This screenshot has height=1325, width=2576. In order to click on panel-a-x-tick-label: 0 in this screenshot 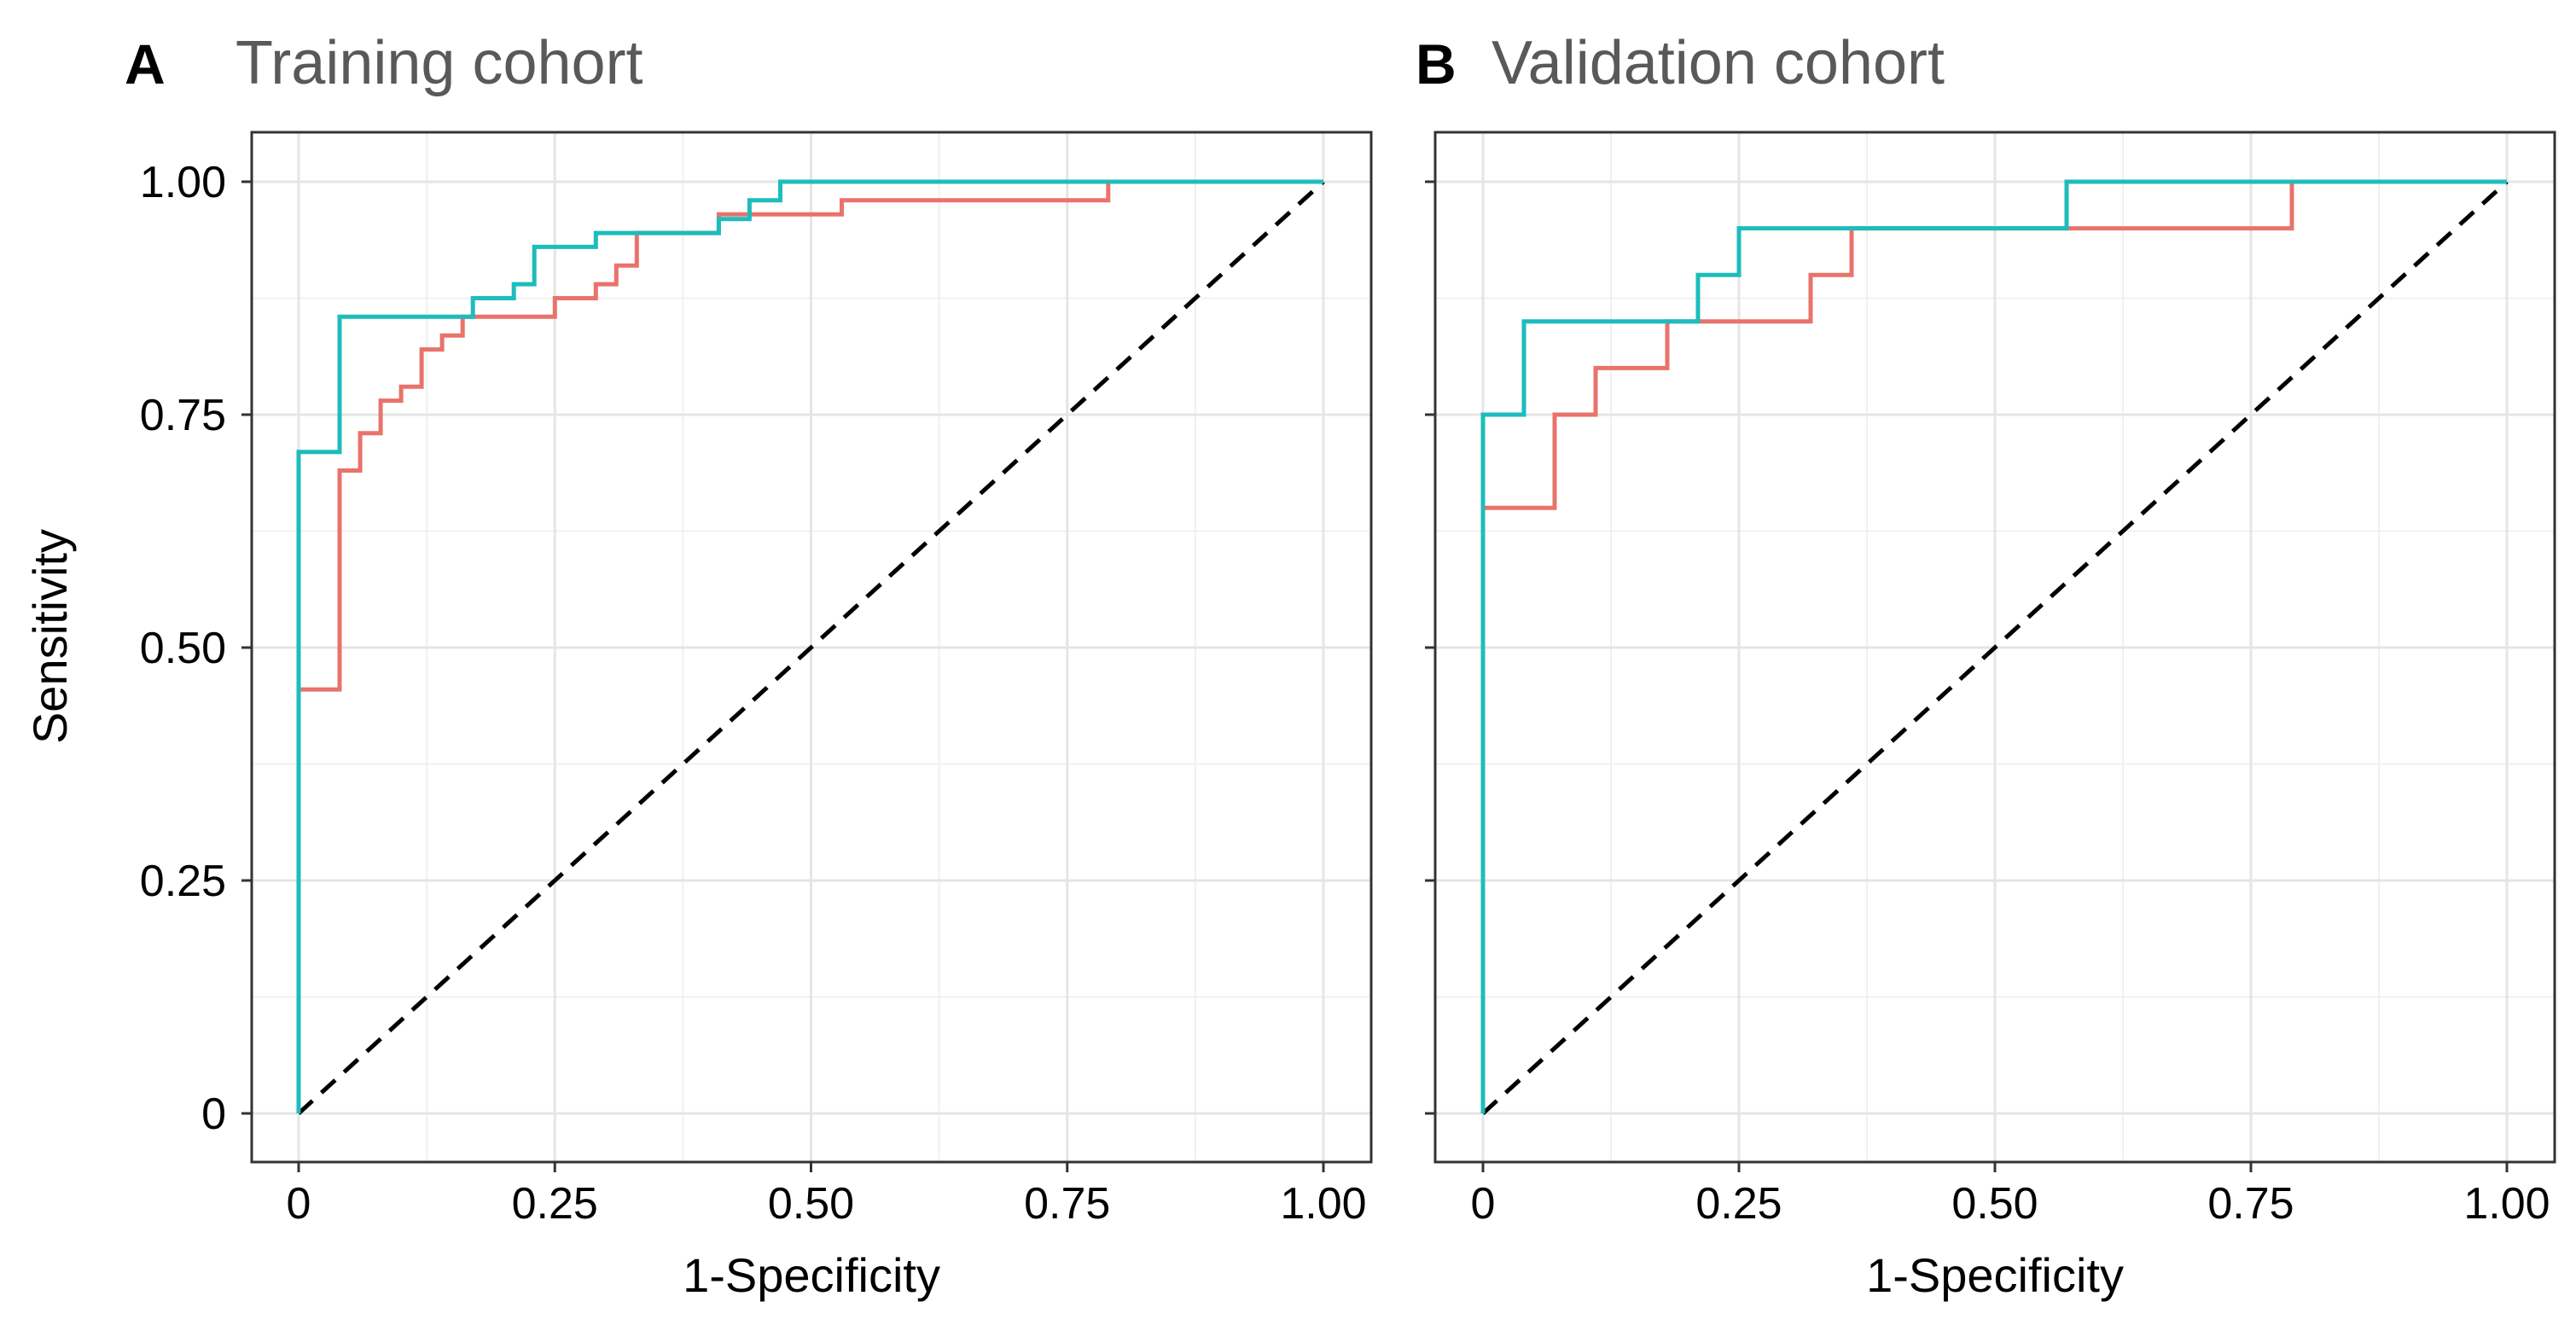, I will do `click(299, 1204)`.